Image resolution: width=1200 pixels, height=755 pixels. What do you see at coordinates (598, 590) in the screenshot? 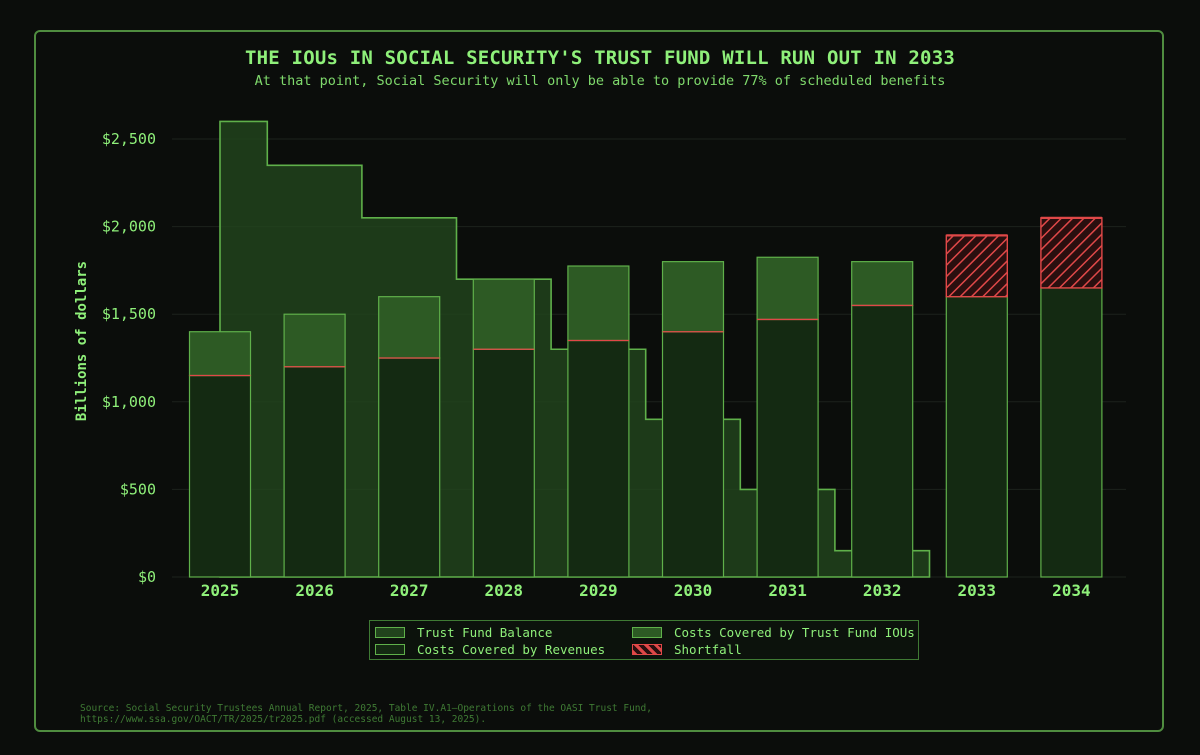
I see `x-tick-label: 2029` at bounding box center [598, 590].